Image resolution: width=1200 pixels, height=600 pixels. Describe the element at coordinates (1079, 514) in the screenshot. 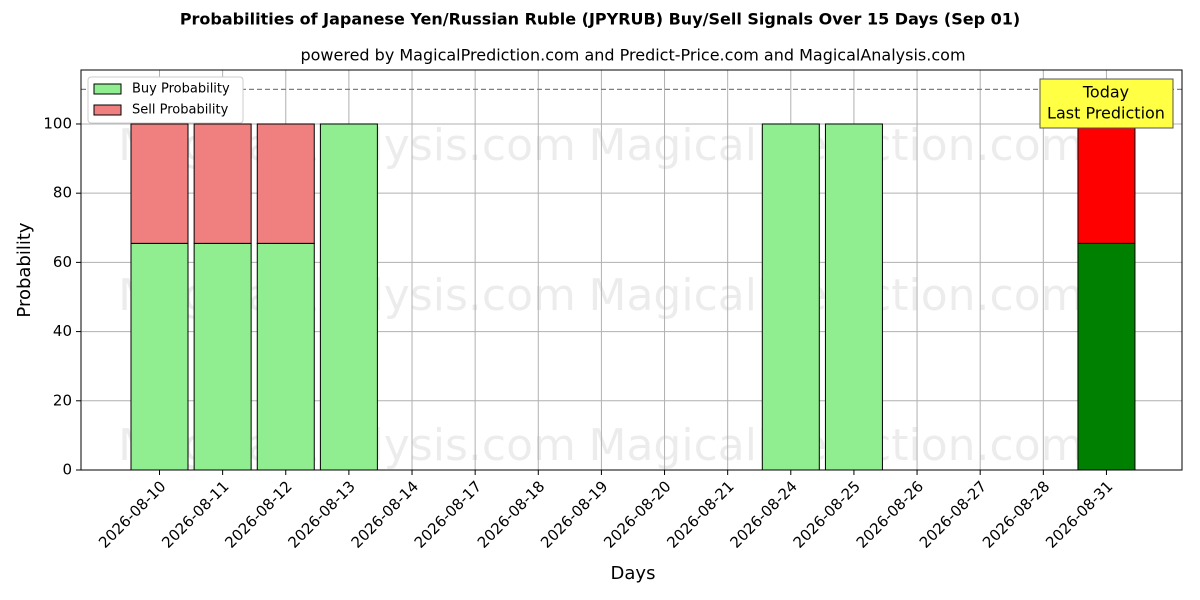

I see `x-tick-label: 2026-08-31` at that location.